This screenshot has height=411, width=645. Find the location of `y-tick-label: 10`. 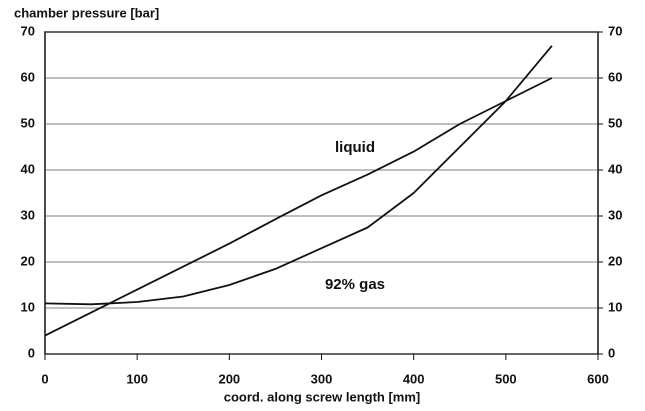

y-tick-label: 10 is located at coordinates (28, 306).